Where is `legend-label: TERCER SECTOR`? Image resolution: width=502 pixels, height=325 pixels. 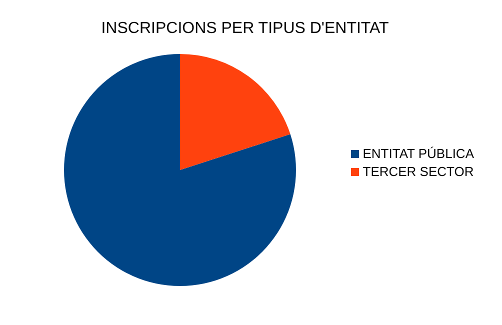 legend-label: TERCER SECTOR is located at coordinates (418, 171).